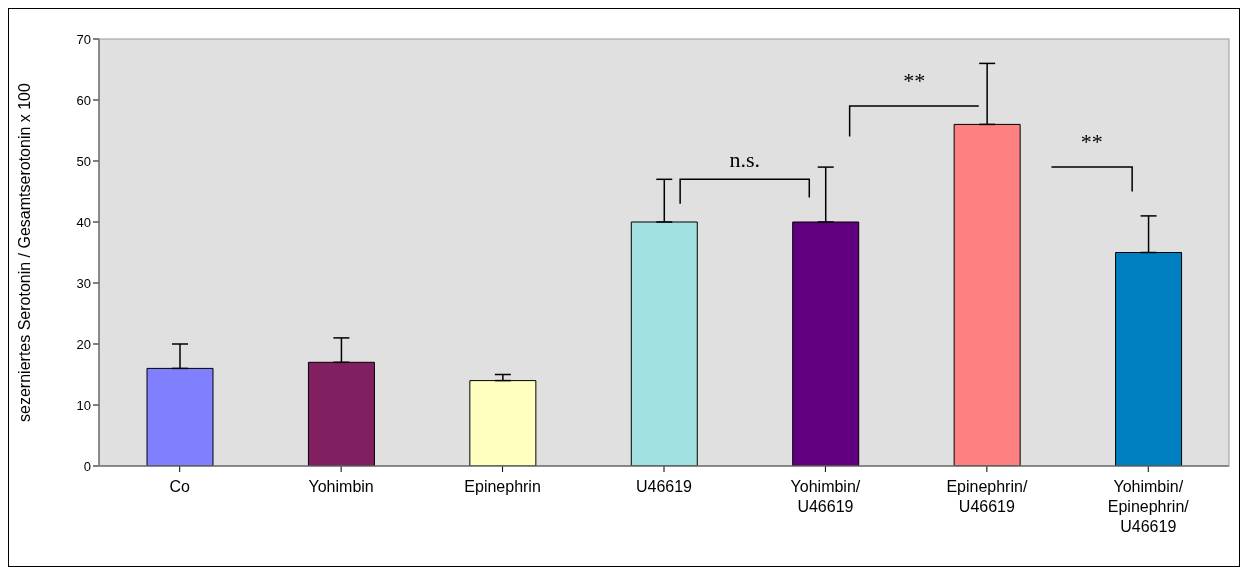 Image resolution: width=1246 pixels, height=573 pixels. Describe the element at coordinates (83, 222) in the screenshot. I see `y-tick-label: 40` at that location.